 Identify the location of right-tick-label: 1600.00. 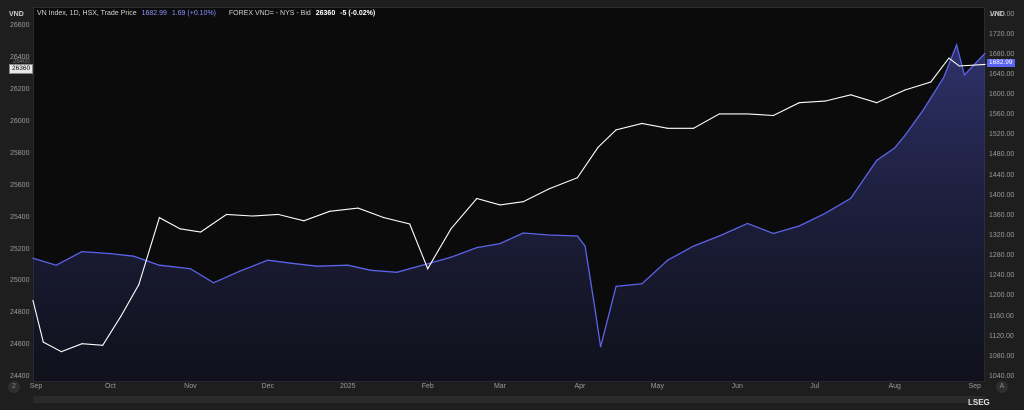
(1002, 95).